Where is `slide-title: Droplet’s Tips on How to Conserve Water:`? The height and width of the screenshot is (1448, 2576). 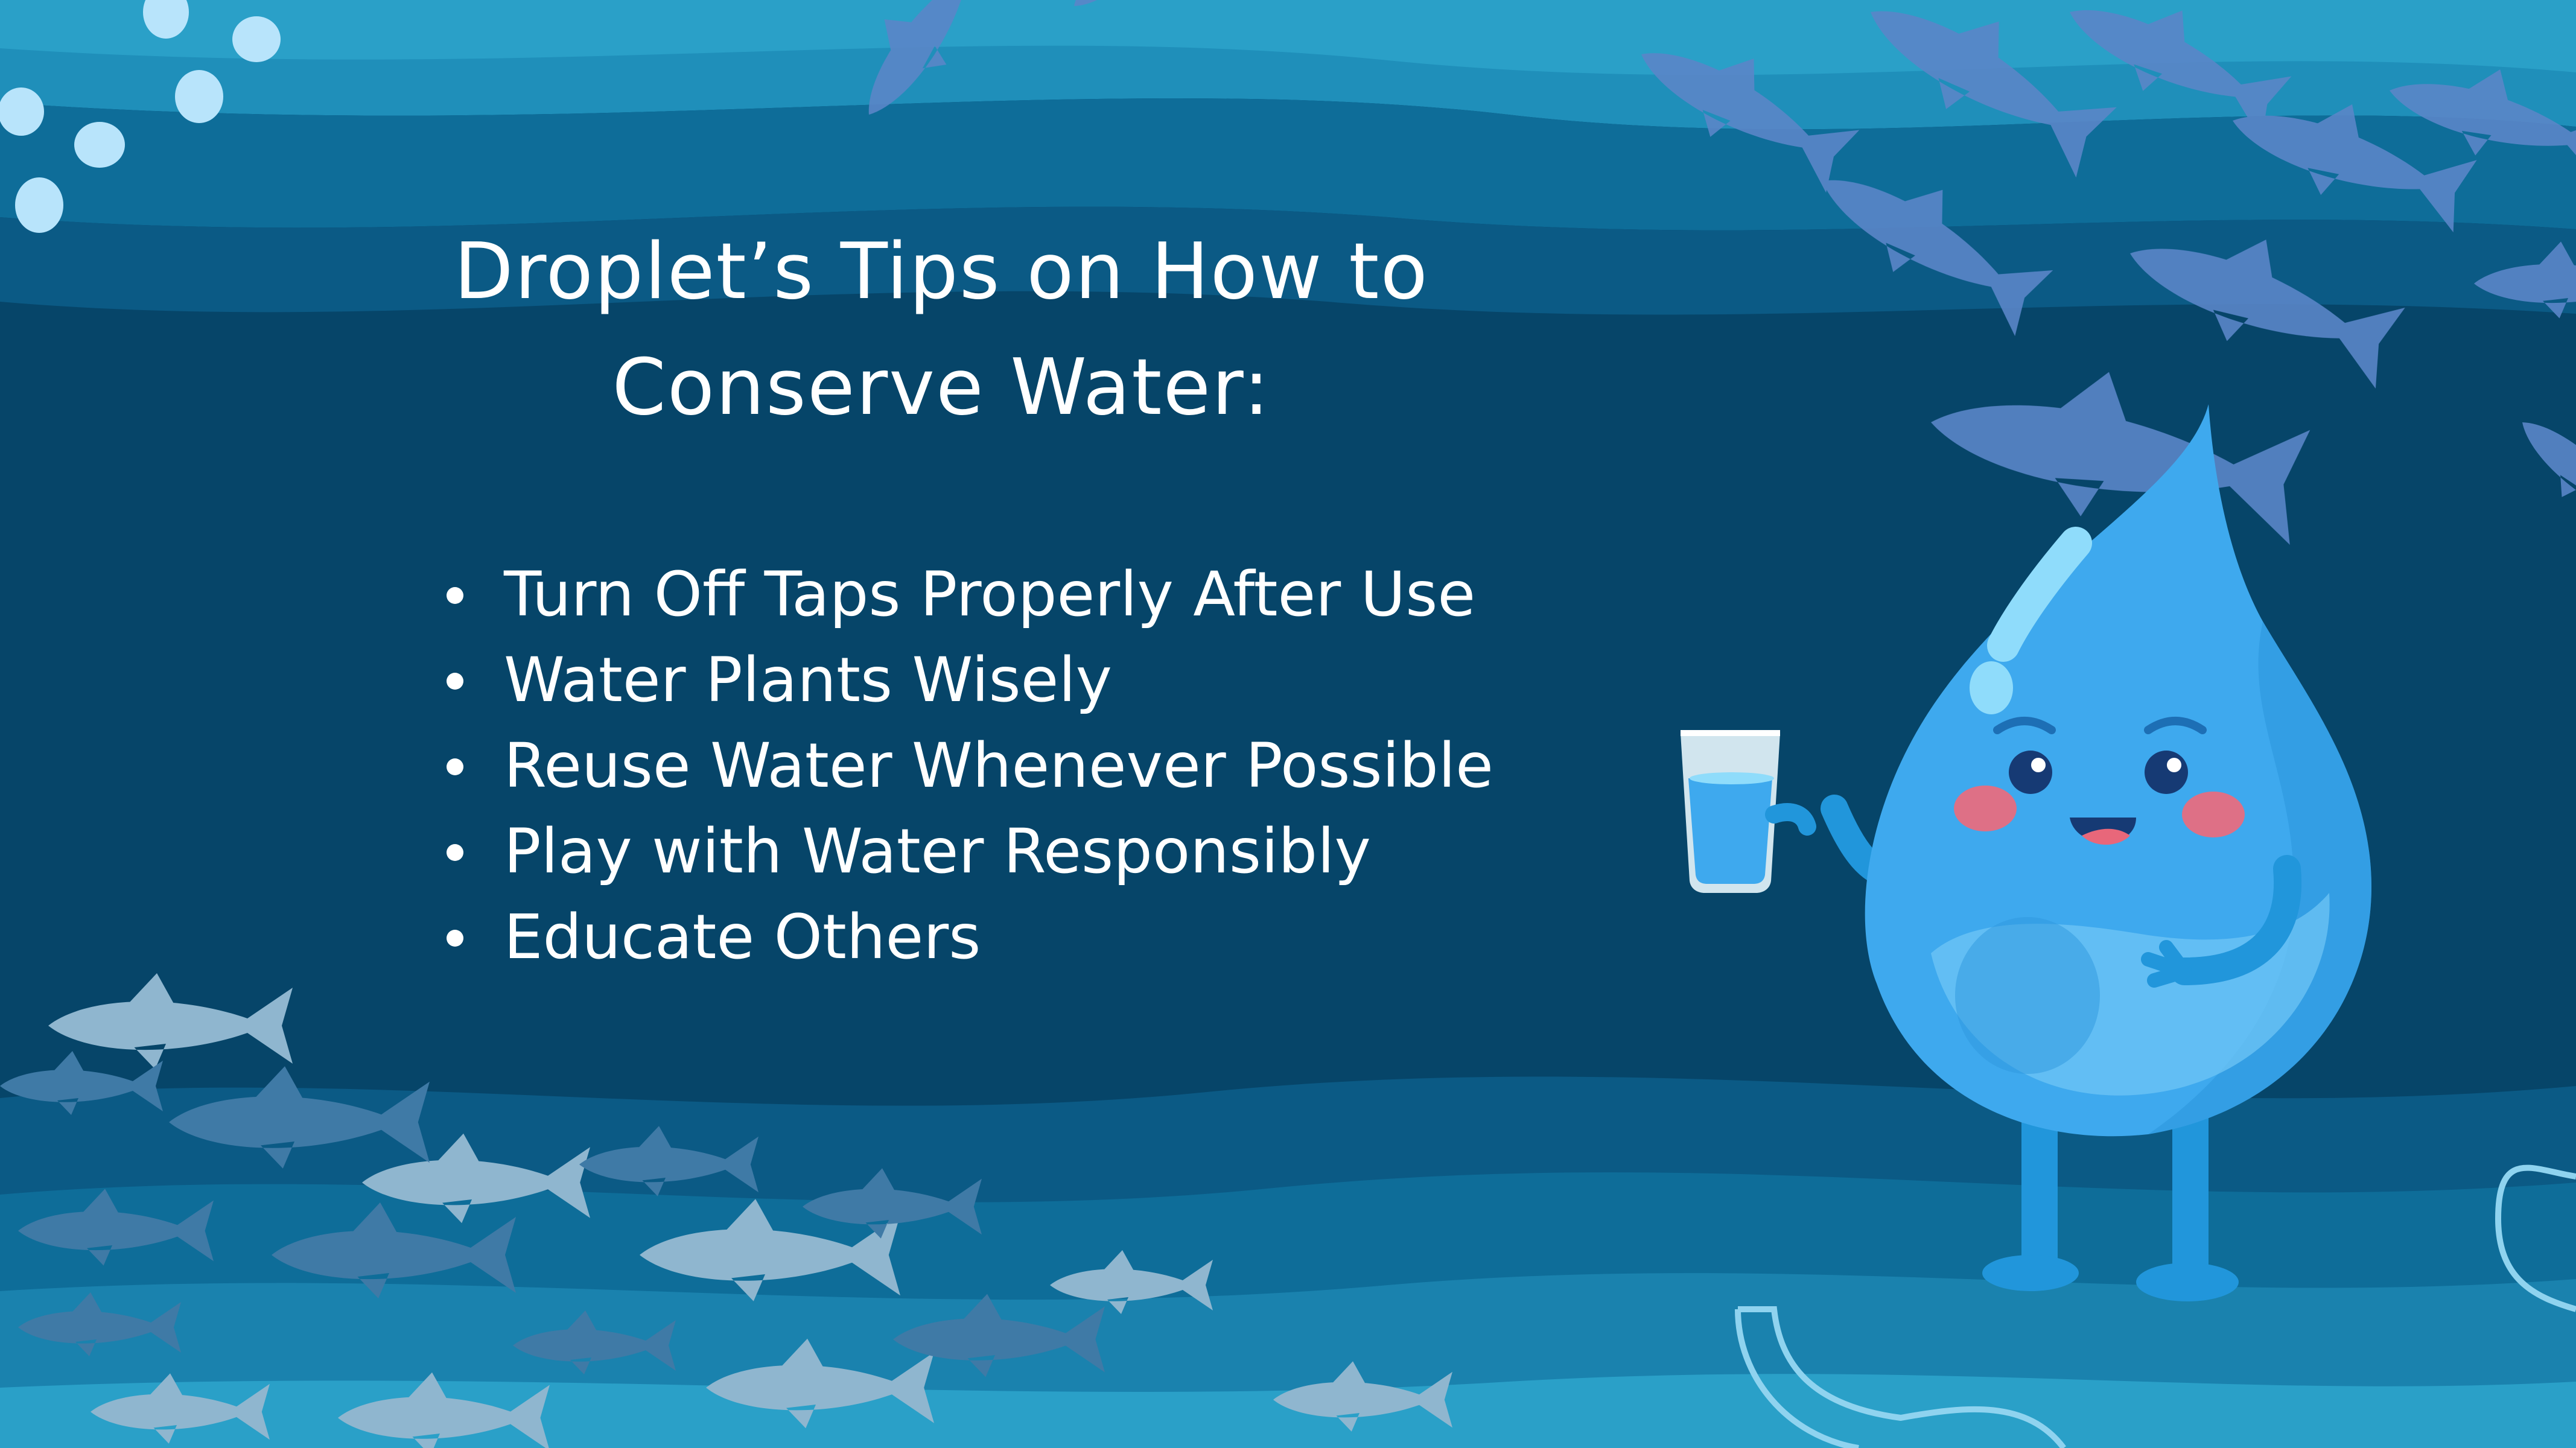 slide-title: Droplet’s Tips on How to Conserve Water: is located at coordinates (941, 330).